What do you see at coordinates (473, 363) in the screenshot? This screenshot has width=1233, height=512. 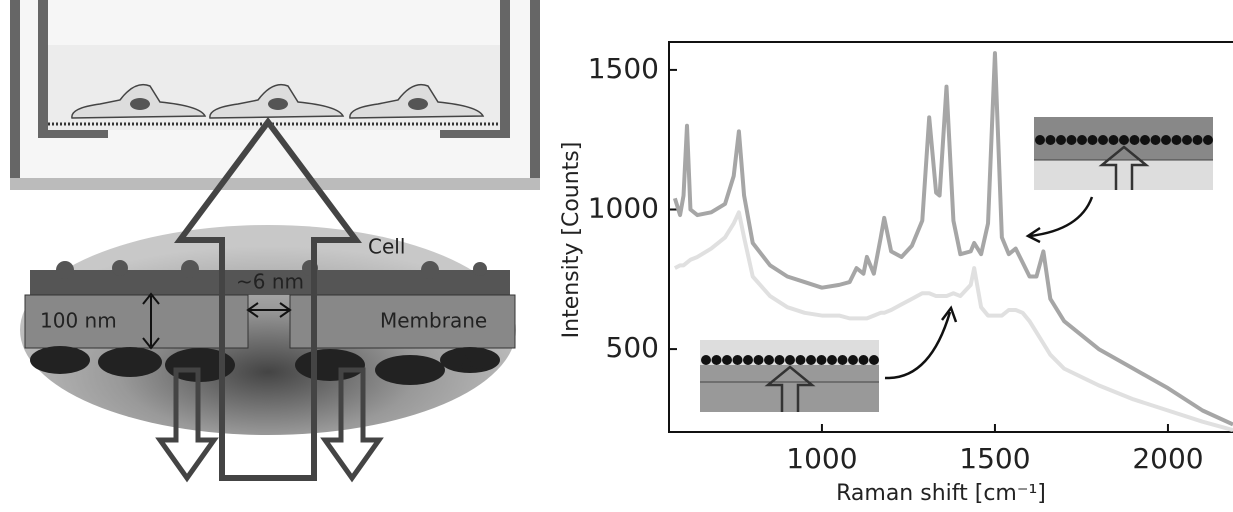 I see `gold-label: Au` at bounding box center [473, 363].